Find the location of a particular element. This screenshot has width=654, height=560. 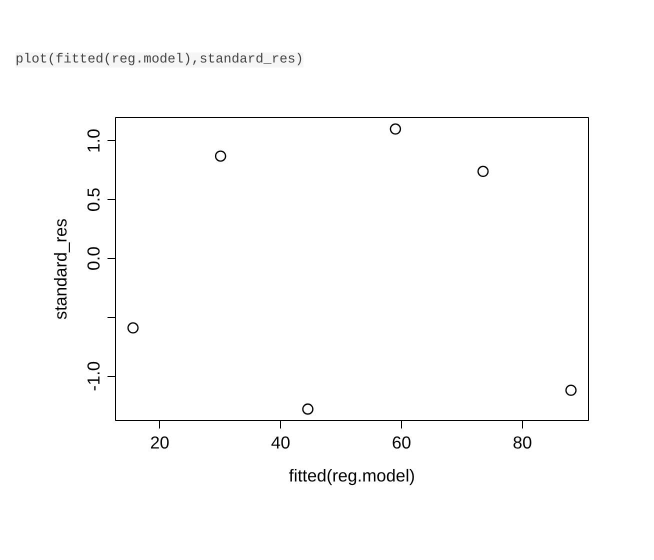

y-tick-label: 1.0 is located at coordinates (94, 140).